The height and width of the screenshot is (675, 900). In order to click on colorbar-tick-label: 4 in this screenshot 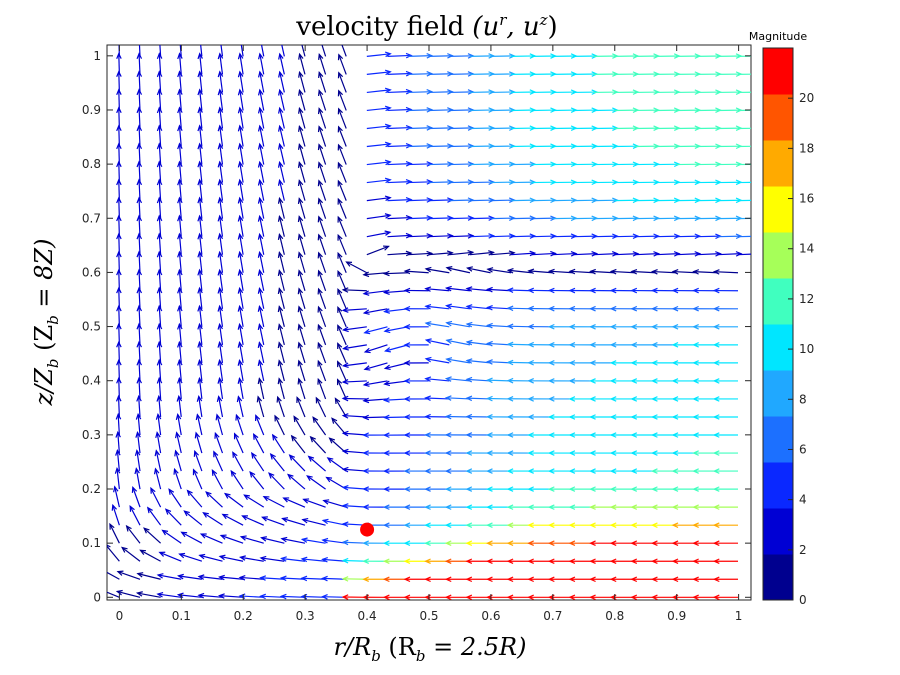, I will do `click(803, 500)`.